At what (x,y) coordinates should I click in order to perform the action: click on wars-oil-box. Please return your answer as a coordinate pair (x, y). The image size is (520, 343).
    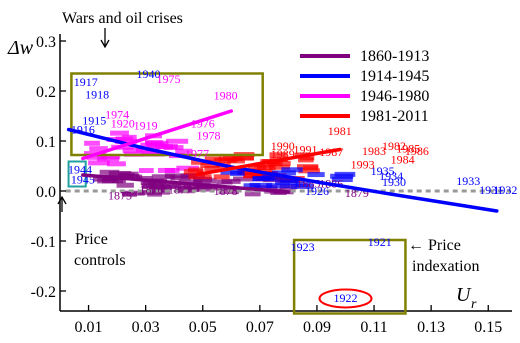
    Looking at the image, I should click on (167, 114).